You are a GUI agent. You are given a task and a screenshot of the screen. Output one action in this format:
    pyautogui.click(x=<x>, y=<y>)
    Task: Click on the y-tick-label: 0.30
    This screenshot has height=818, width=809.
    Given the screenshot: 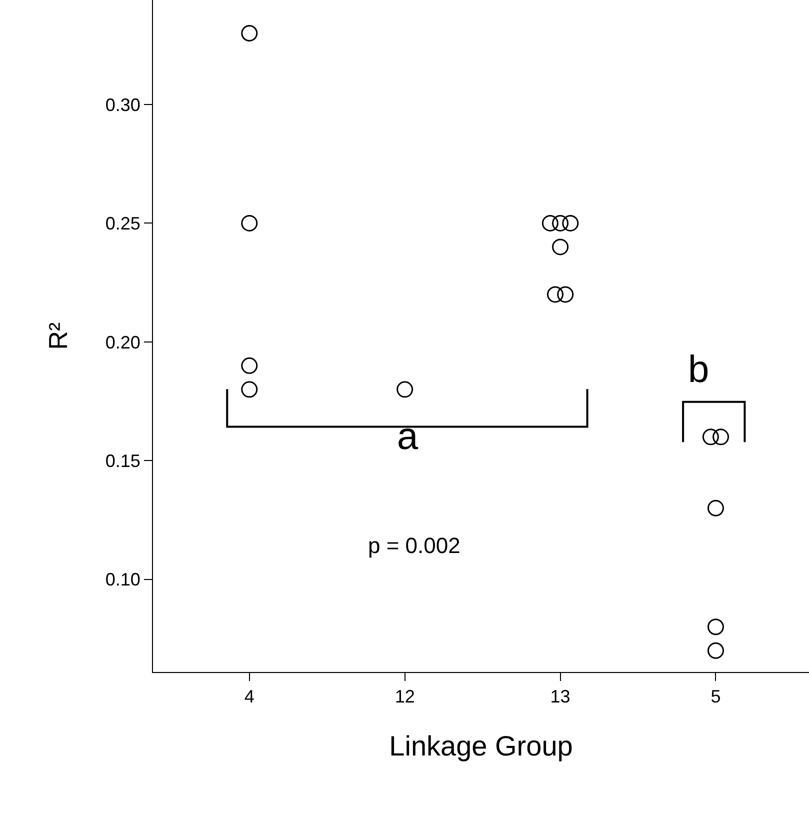 What is the action you would take?
    pyautogui.click(x=122, y=104)
    